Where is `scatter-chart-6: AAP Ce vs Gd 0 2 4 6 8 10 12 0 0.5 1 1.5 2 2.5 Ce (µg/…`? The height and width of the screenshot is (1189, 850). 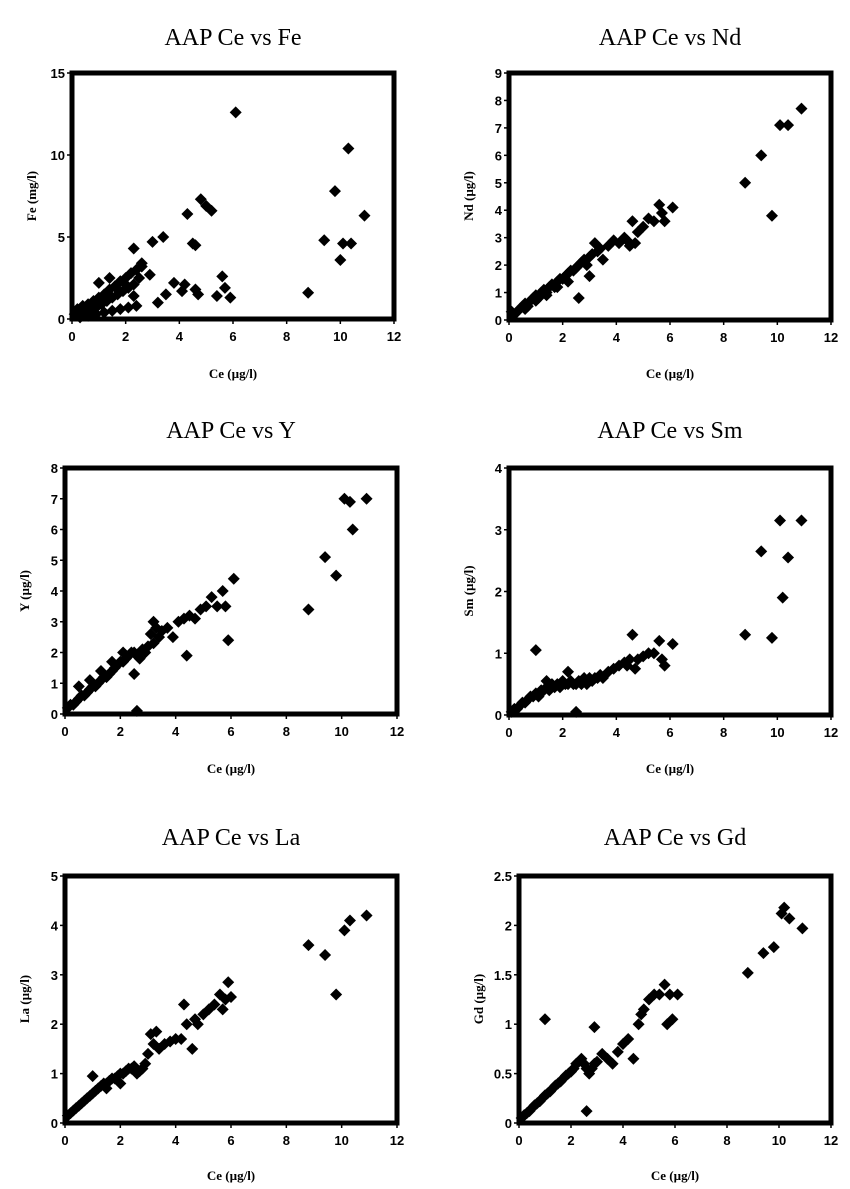 scatter-chart-6: AAP Ce vs Gd 0 2 4 6 8 10 12 0 0.5 1 1.5 2 2.5 Ce (µg/… is located at coordinates (654, 1004).